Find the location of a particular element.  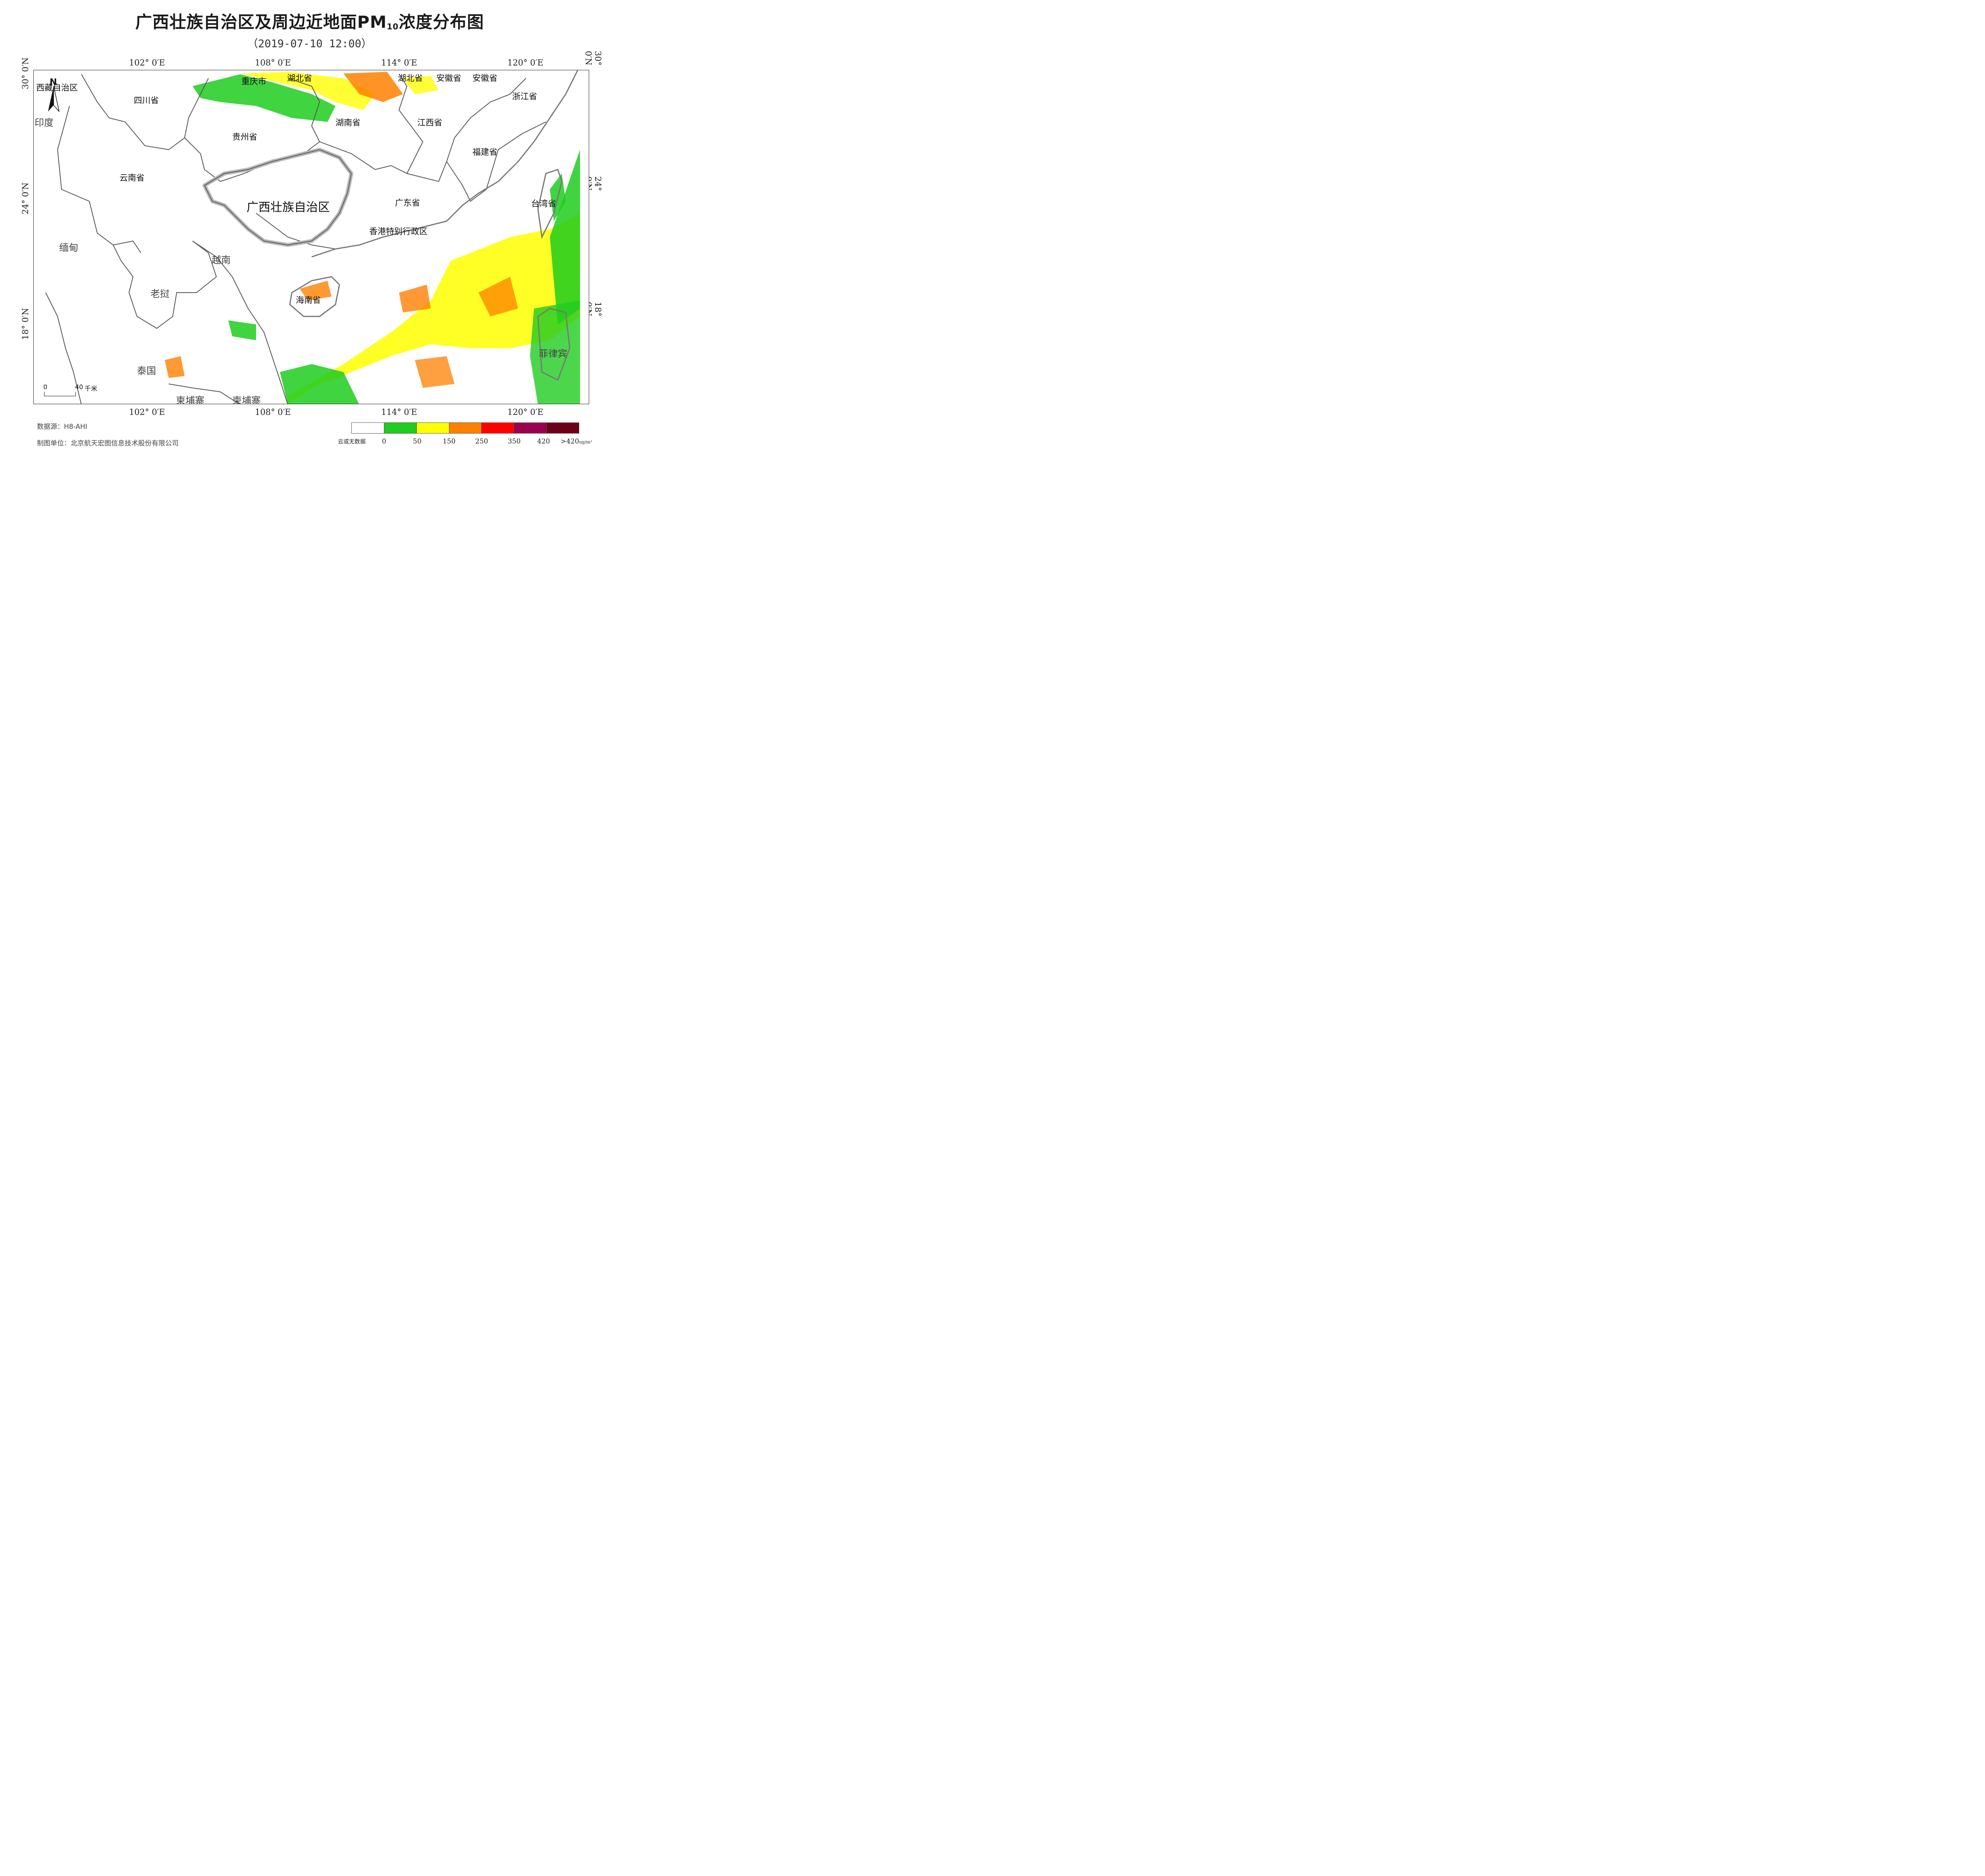

province-boundaries is located at coordinates (295, 239).